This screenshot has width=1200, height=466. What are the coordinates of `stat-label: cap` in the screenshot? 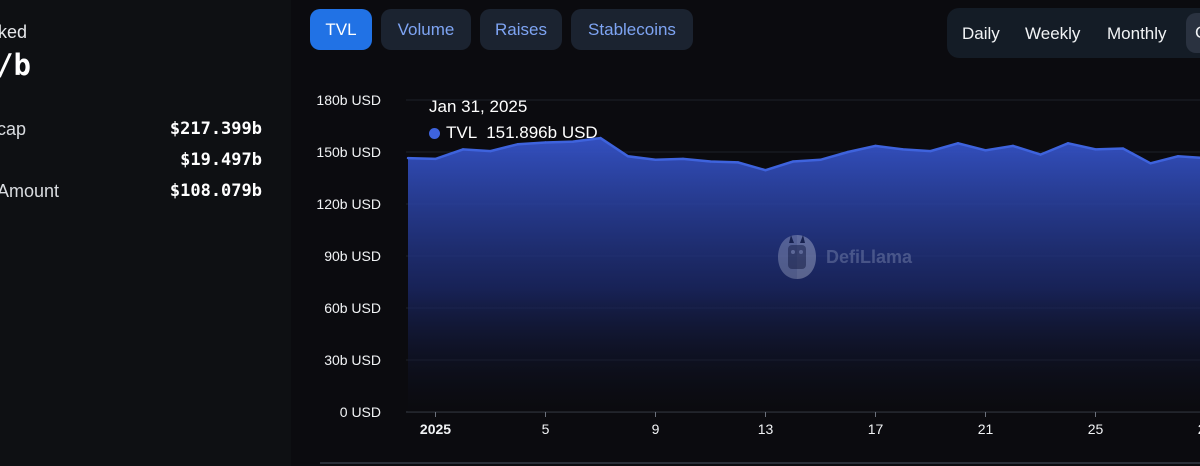 It's located at (13, 129).